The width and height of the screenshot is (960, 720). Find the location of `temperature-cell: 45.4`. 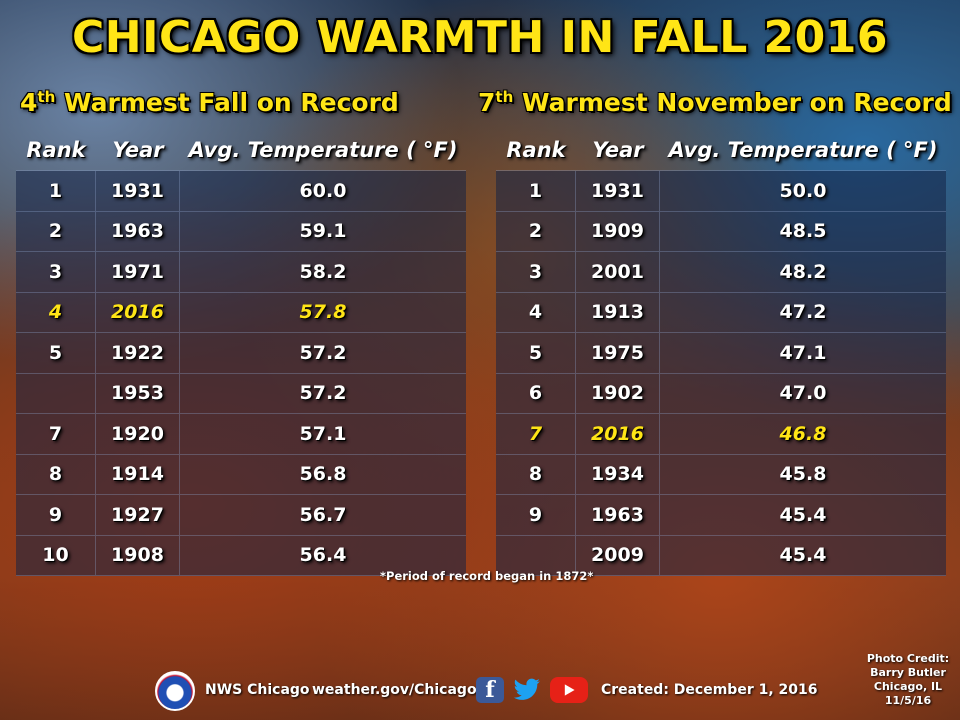

temperature-cell: 45.4 is located at coordinates (803, 514).